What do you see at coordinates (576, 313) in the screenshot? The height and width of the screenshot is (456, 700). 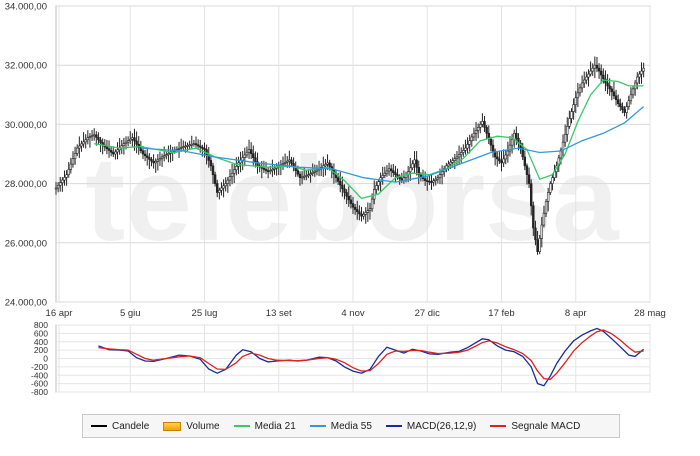 I see `x-tick-label: 8 apr` at bounding box center [576, 313].